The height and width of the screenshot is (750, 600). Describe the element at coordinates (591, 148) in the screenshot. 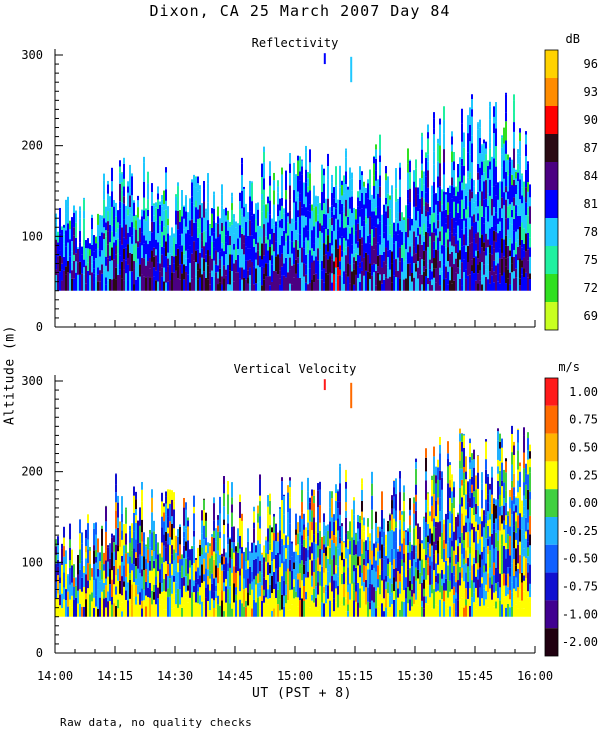

I see `colorbar-label: 87` at that location.